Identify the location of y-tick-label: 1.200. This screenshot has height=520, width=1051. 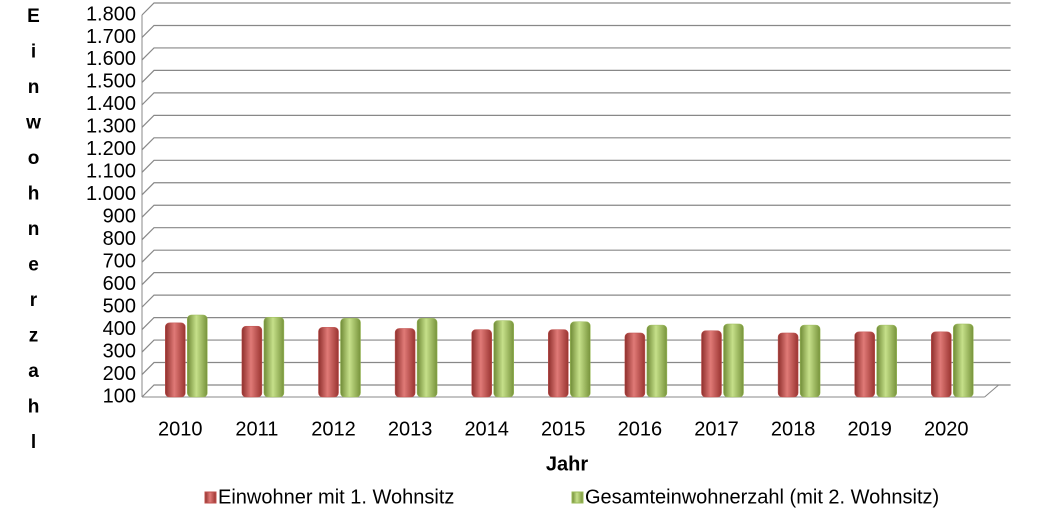
(111, 149).